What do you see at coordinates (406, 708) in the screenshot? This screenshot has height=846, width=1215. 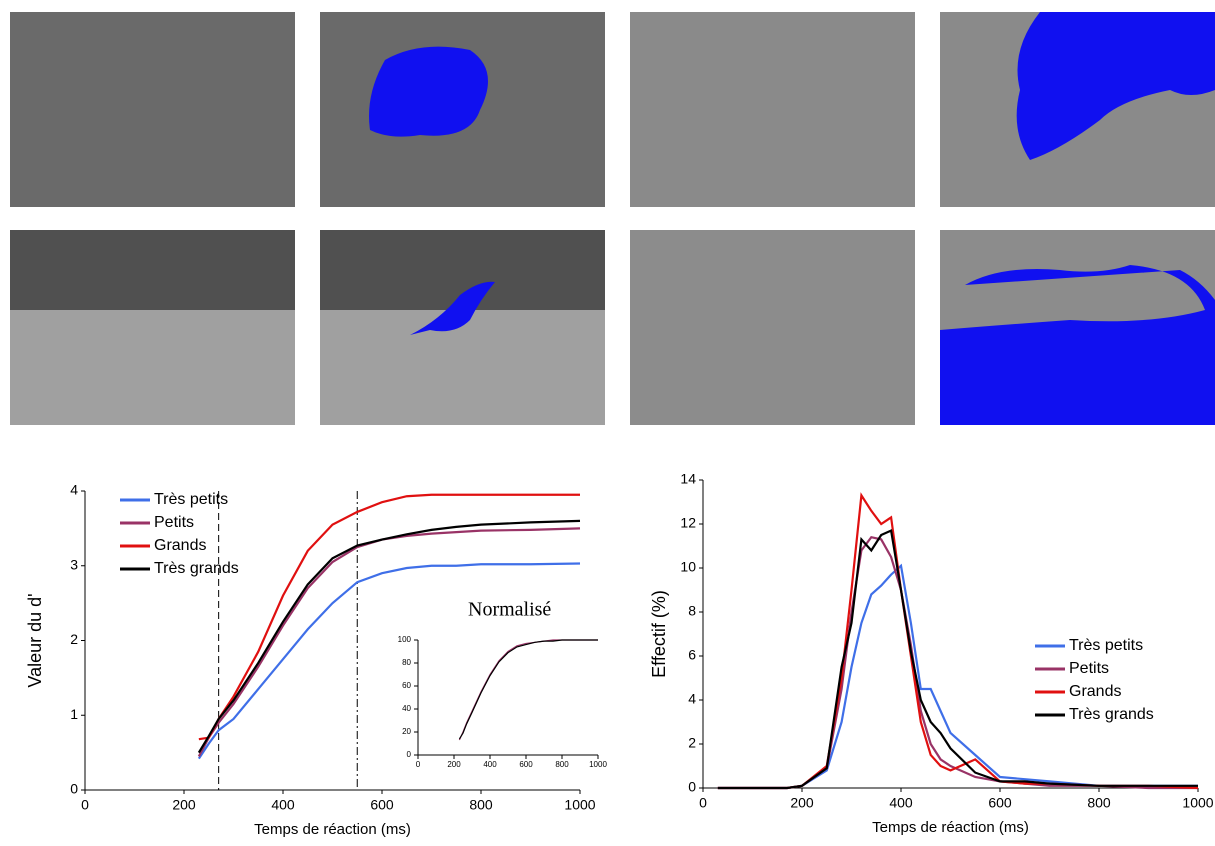 I see `y-tick-label: 40` at bounding box center [406, 708].